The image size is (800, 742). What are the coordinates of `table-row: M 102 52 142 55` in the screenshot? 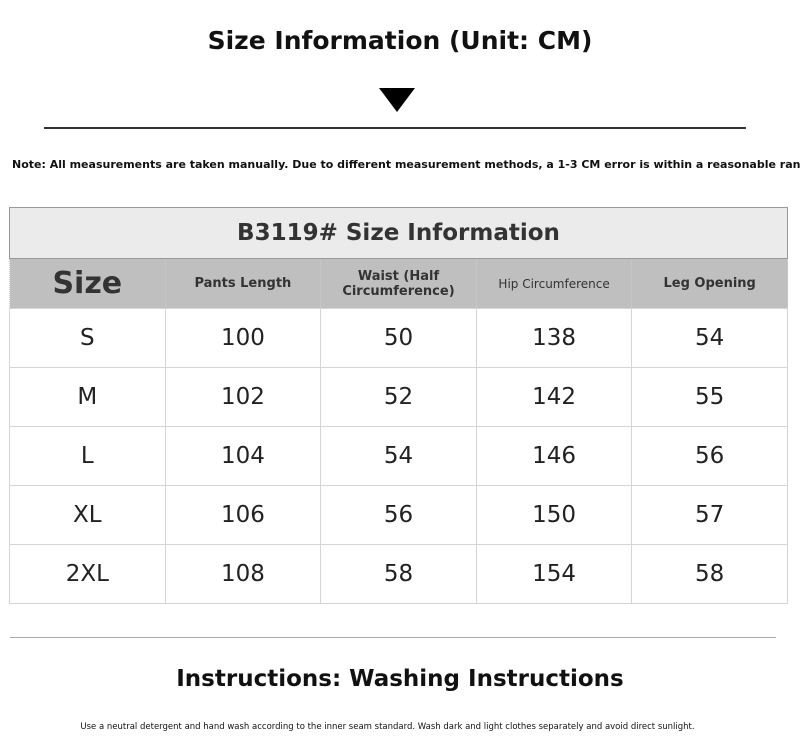 It's located at (398, 397).